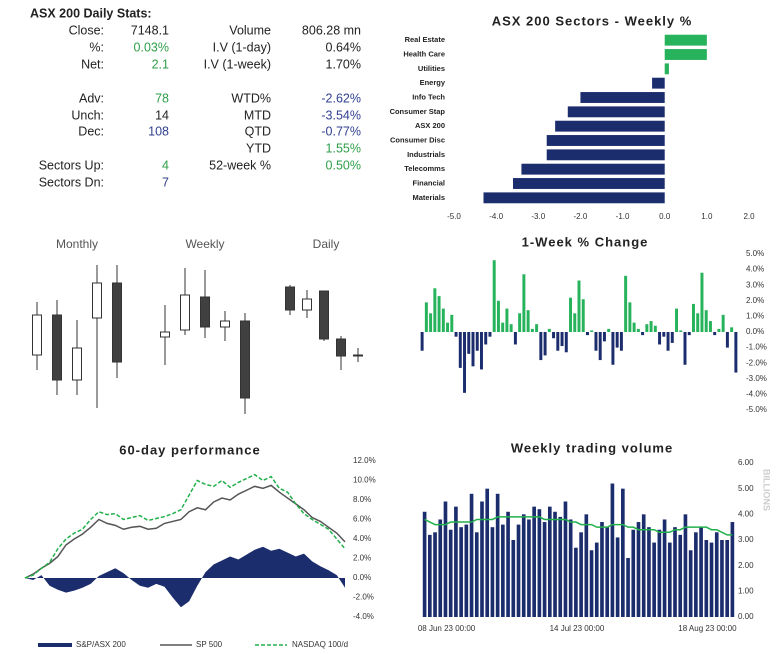 The image size is (781, 654). I want to click on stat-label: Adv:, so click(91, 98).